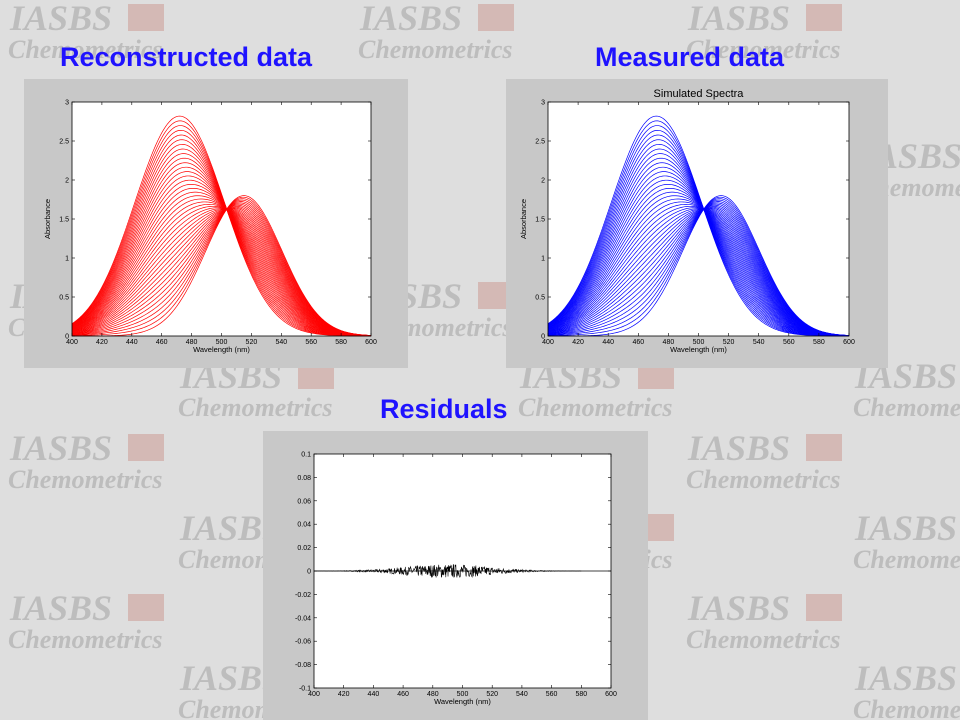 The image size is (960, 720). Describe the element at coordinates (304, 548) in the screenshot. I see `y-tick-label: 0.02` at that location.